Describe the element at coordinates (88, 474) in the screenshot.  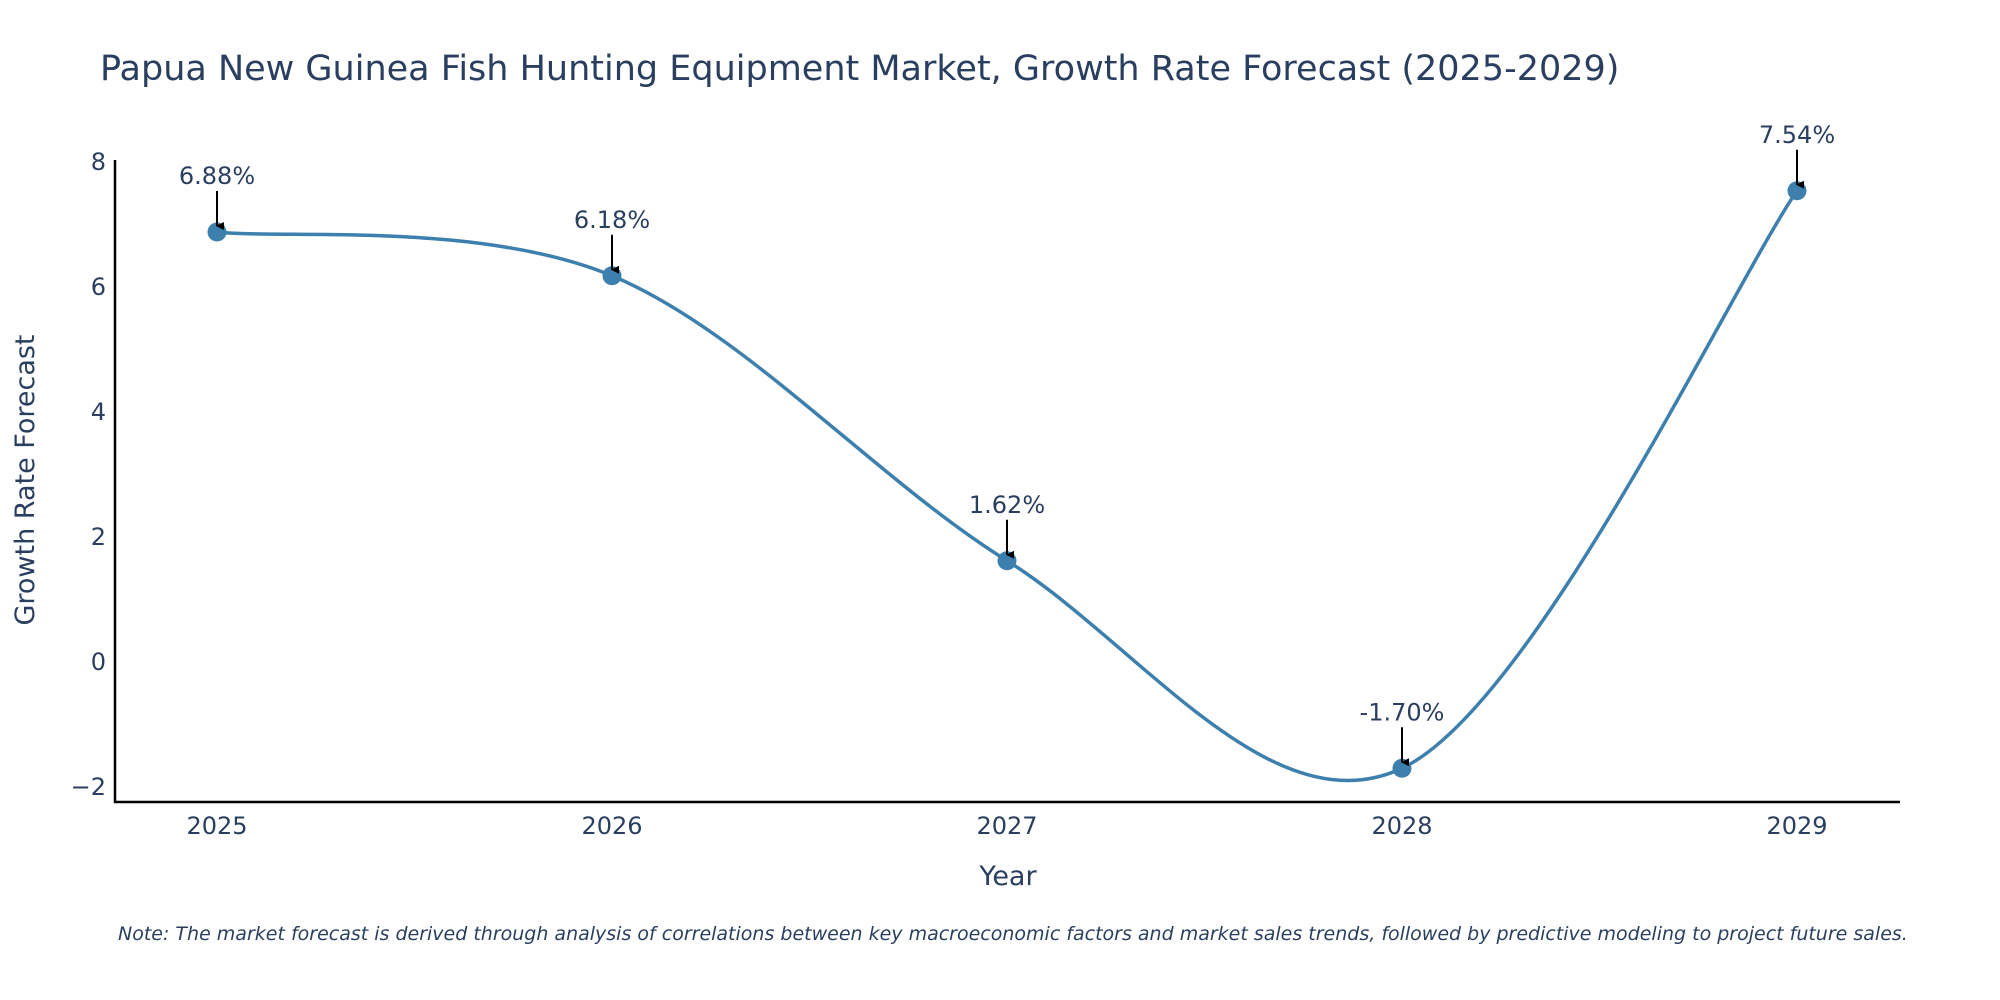
I see `y-axis-ticks: −2 0 2 4 6 8` at that location.